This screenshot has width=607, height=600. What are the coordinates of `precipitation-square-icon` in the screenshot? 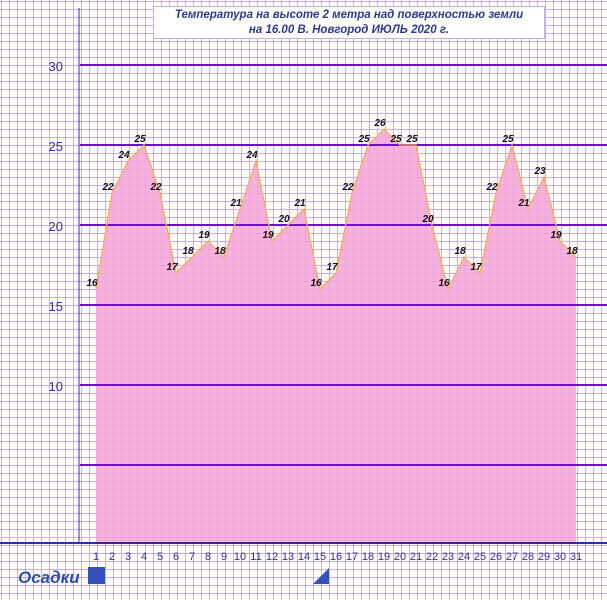 It's located at (96, 575).